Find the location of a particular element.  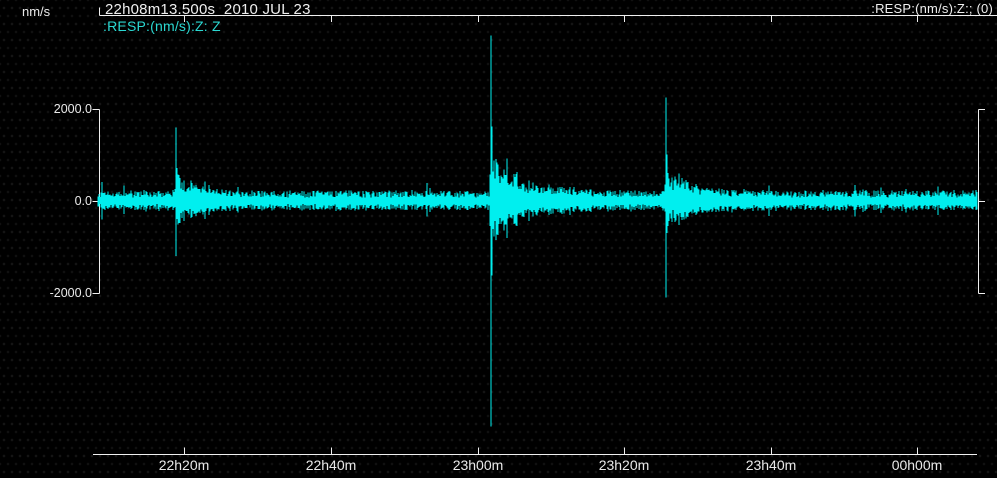

top-ruler is located at coordinates (548, 14).